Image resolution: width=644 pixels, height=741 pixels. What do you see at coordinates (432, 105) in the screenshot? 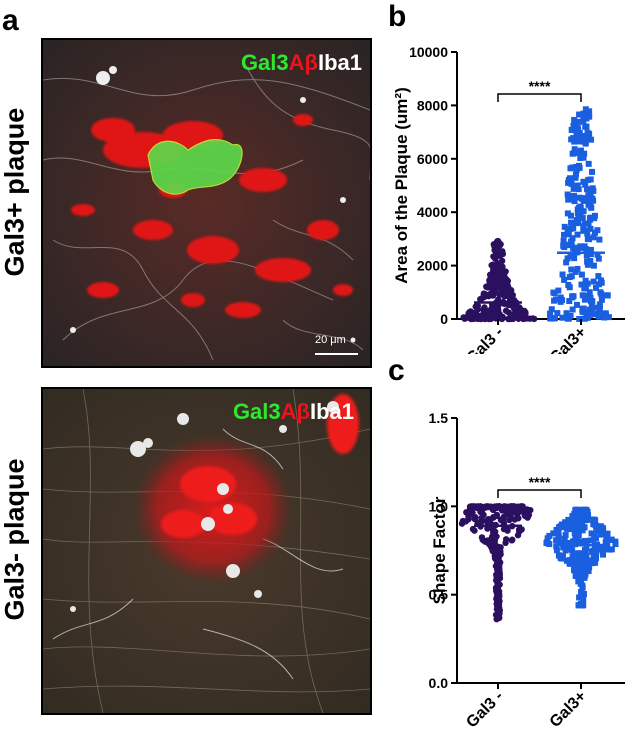
I see `y-tick-label: 8000` at bounding box center [432, 105].